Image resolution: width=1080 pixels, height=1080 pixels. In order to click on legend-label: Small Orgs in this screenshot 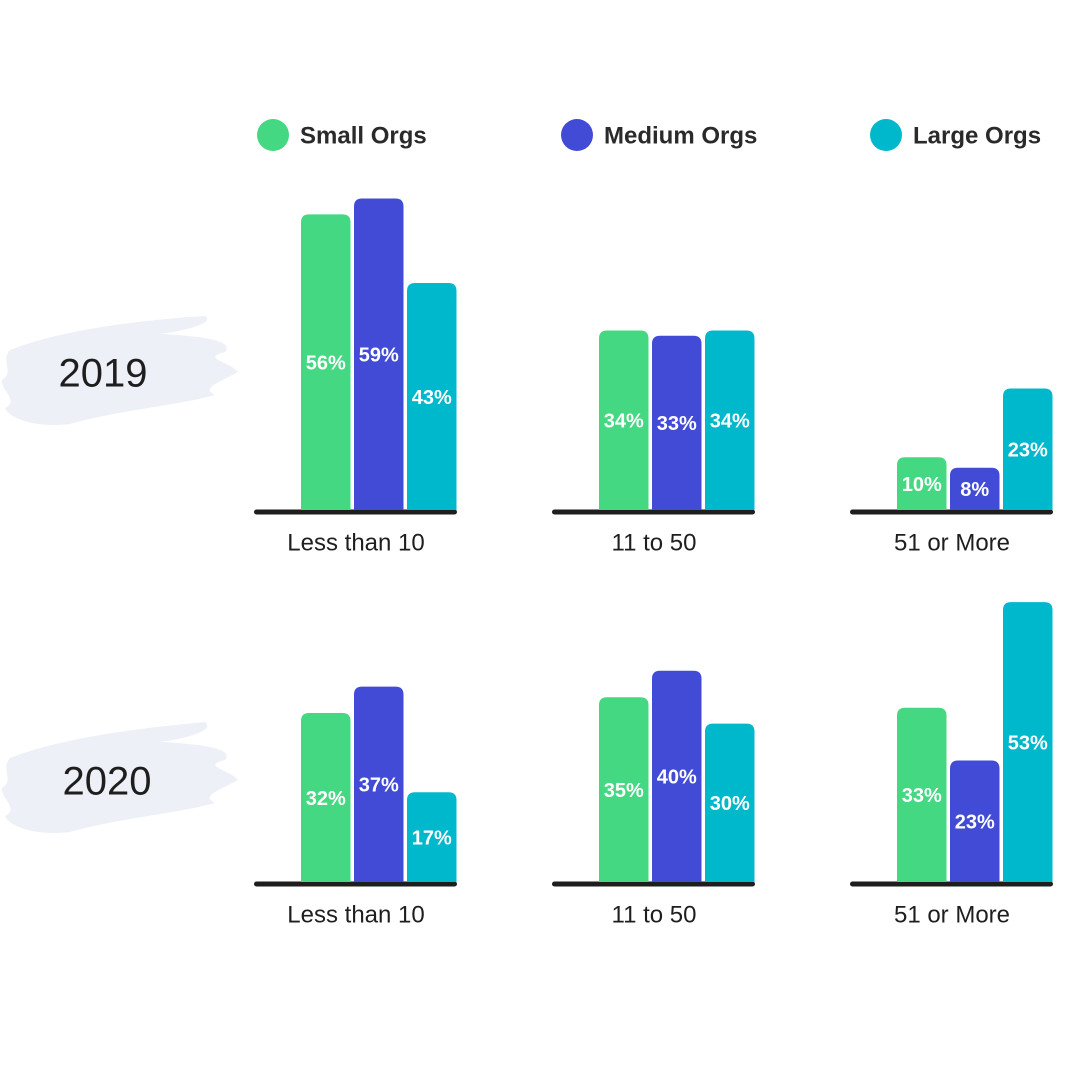, I will do `click(363, 135)`.